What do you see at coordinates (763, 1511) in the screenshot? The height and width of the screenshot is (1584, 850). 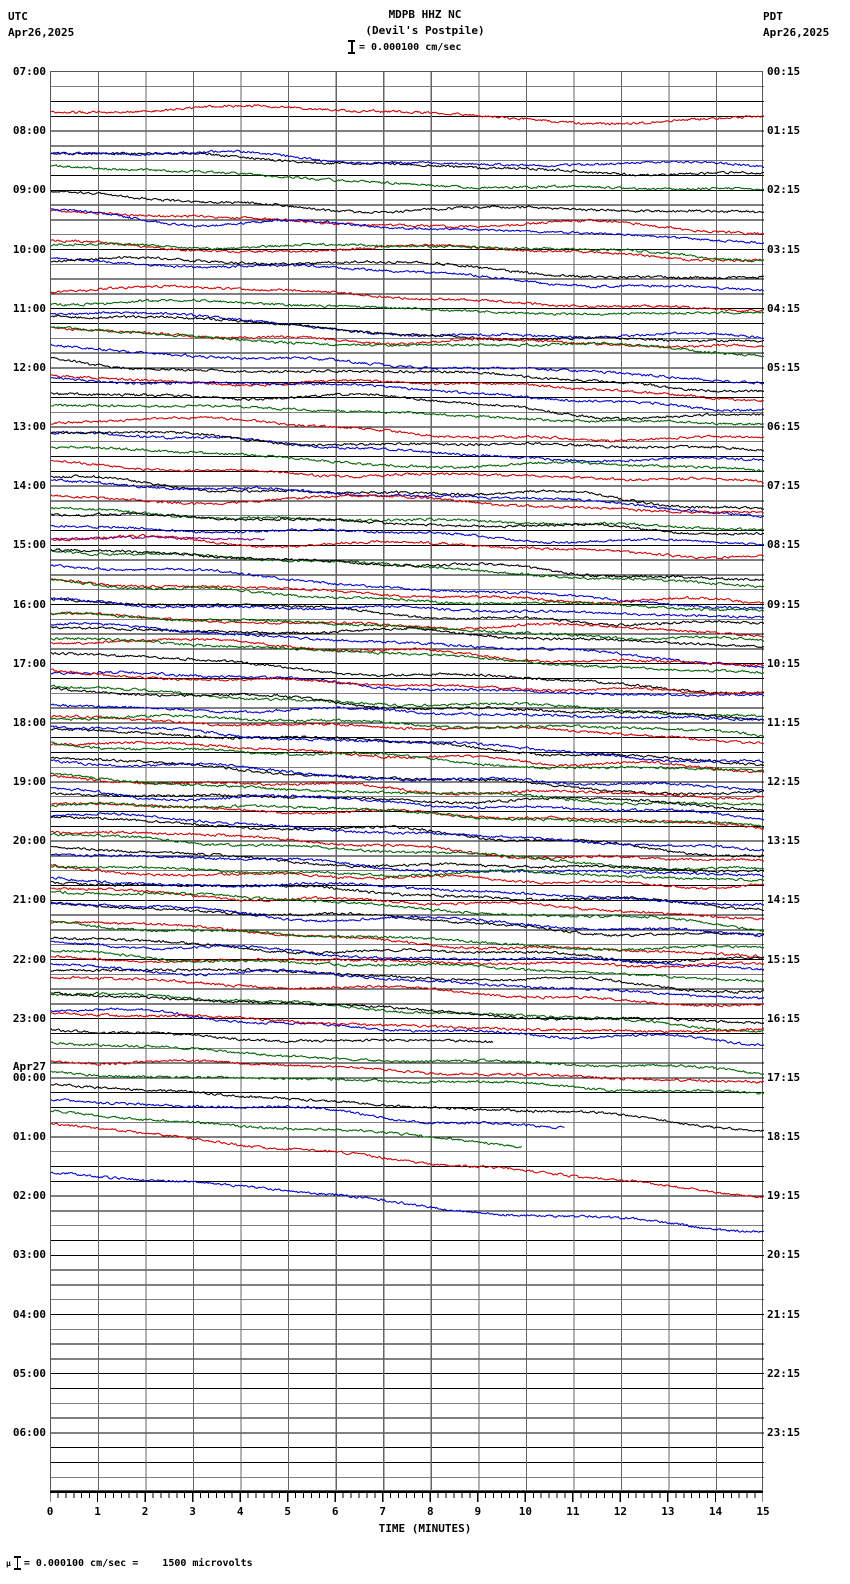 I see `x-tick-label: 15` at bounding box center [763, 1511].